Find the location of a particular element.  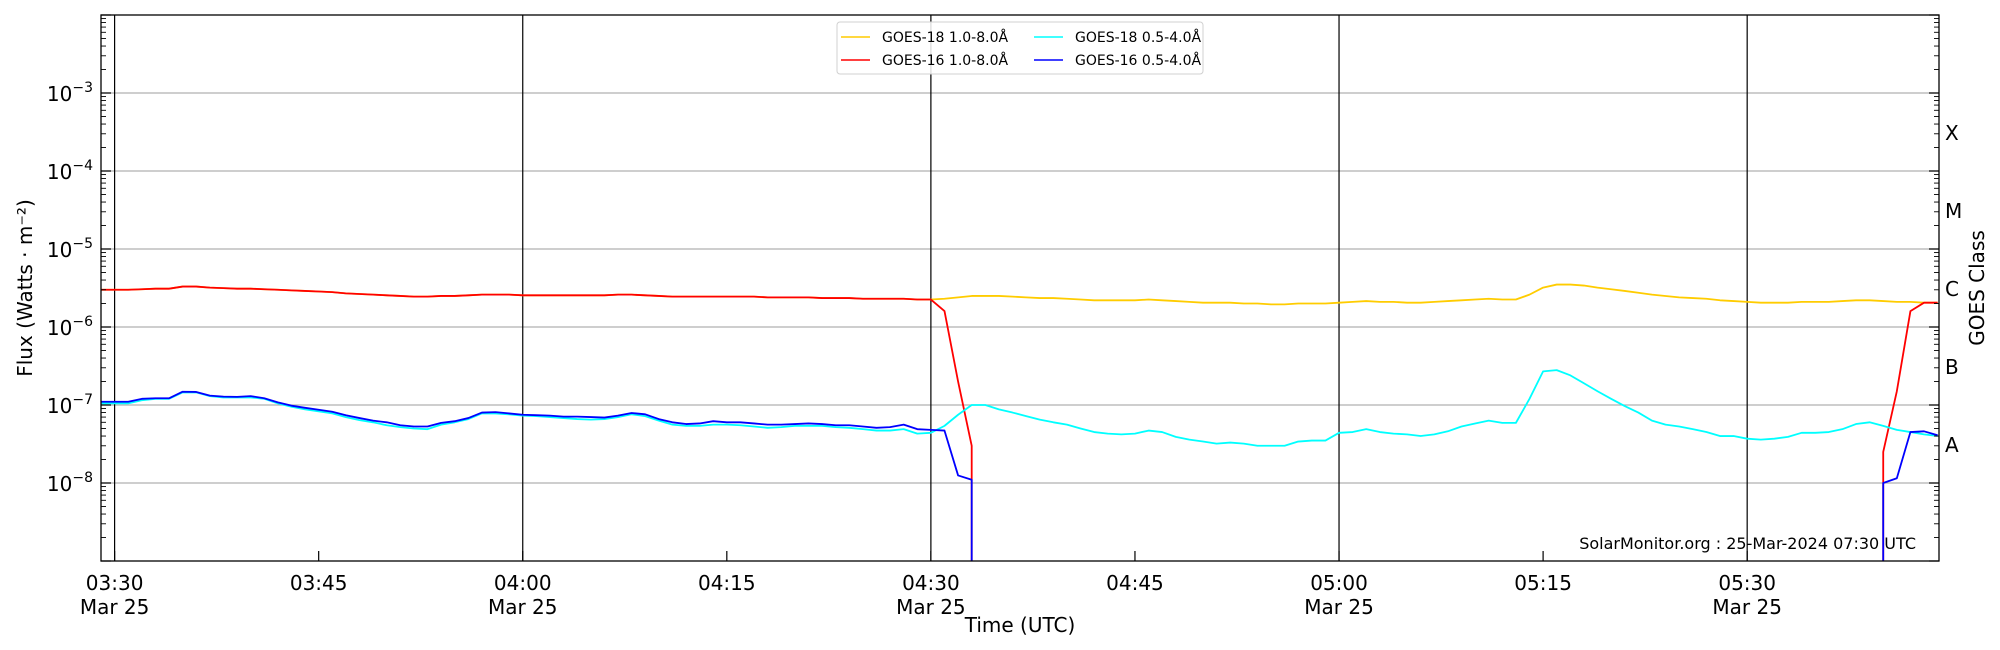

x-tick-label: 04:15 is located at coordinates (727, 583).